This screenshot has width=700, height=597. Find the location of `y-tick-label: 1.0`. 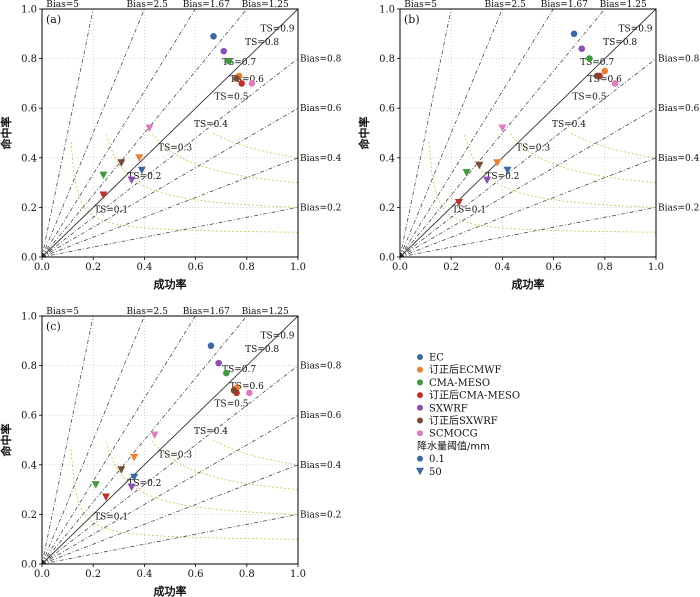

y-tick-label: 1.0 is located at coordinates (29, 317).